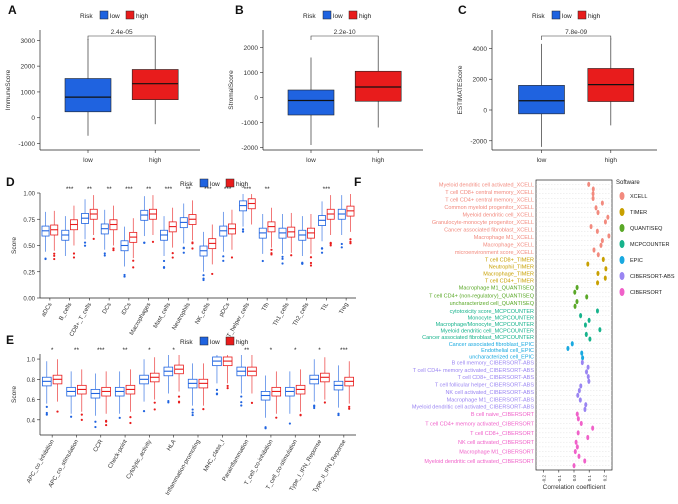 This screenshot has height=504, width=678. What do you see at coordinates (249, 148) in the screenshot?
I see `panel-b-y-tick-label: -2000` at bounding box center [249, 148].